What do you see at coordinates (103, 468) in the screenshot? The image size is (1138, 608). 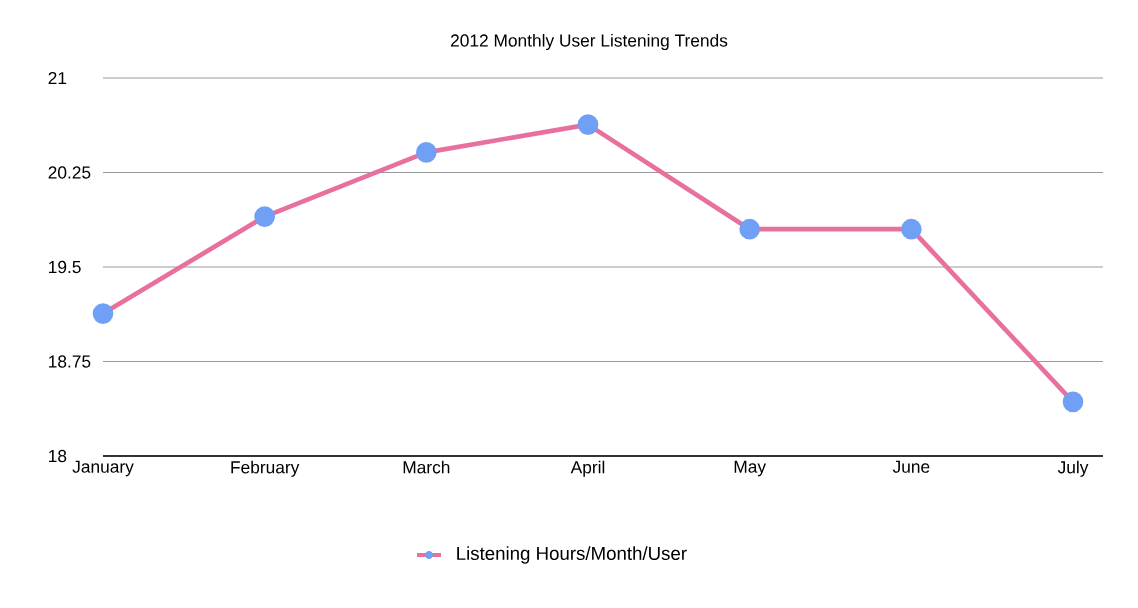 I see `x-tick-label: January` at bounding box center [103, 468].